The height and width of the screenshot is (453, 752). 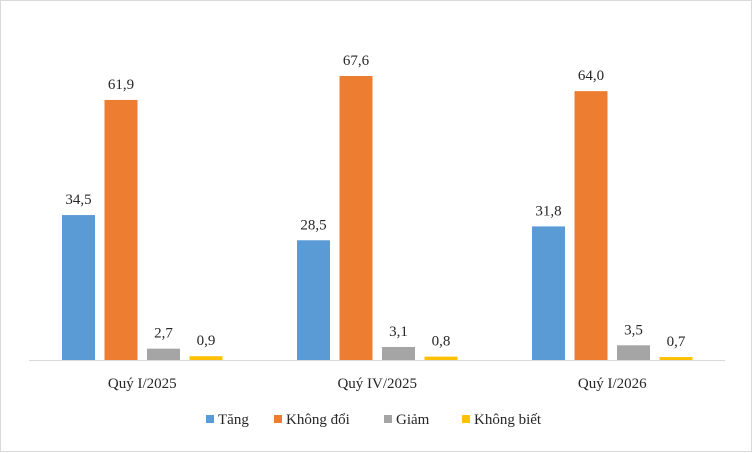 I want to click on category-label-1: Quý I/2025, so click(x=142, y=384).